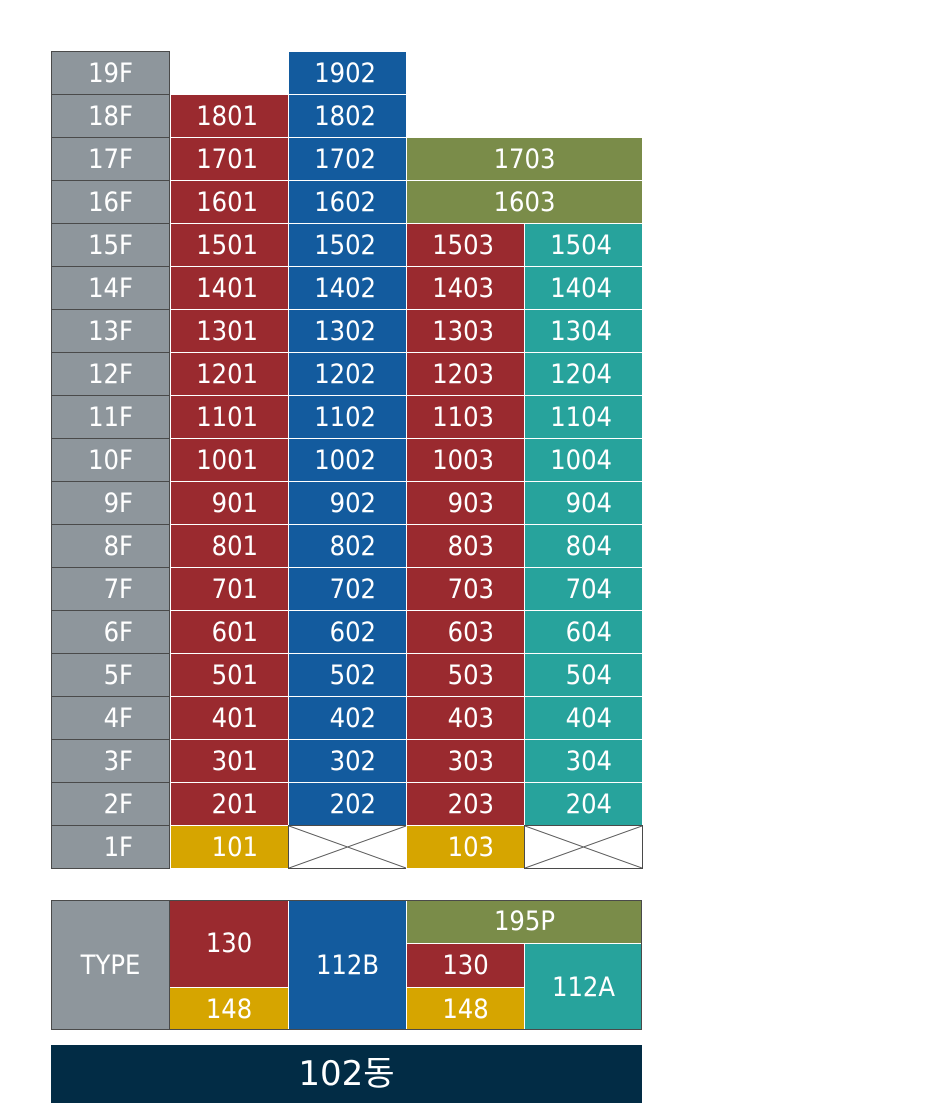  I want to click on unit-number: 1802, so click(345, 116).